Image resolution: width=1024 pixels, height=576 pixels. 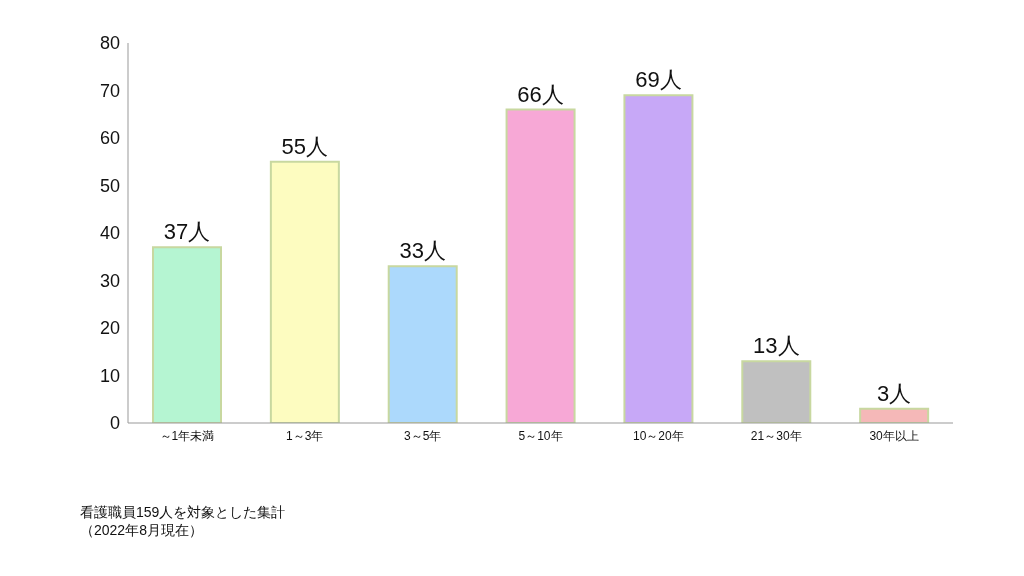 I want to click on x-tick-label: 10～20年, so click(x=658, y=435).